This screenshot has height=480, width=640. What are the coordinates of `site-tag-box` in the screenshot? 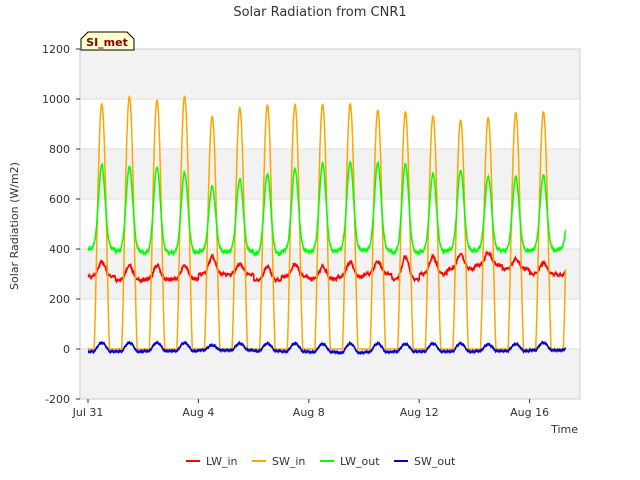 It's located at (107, 41).